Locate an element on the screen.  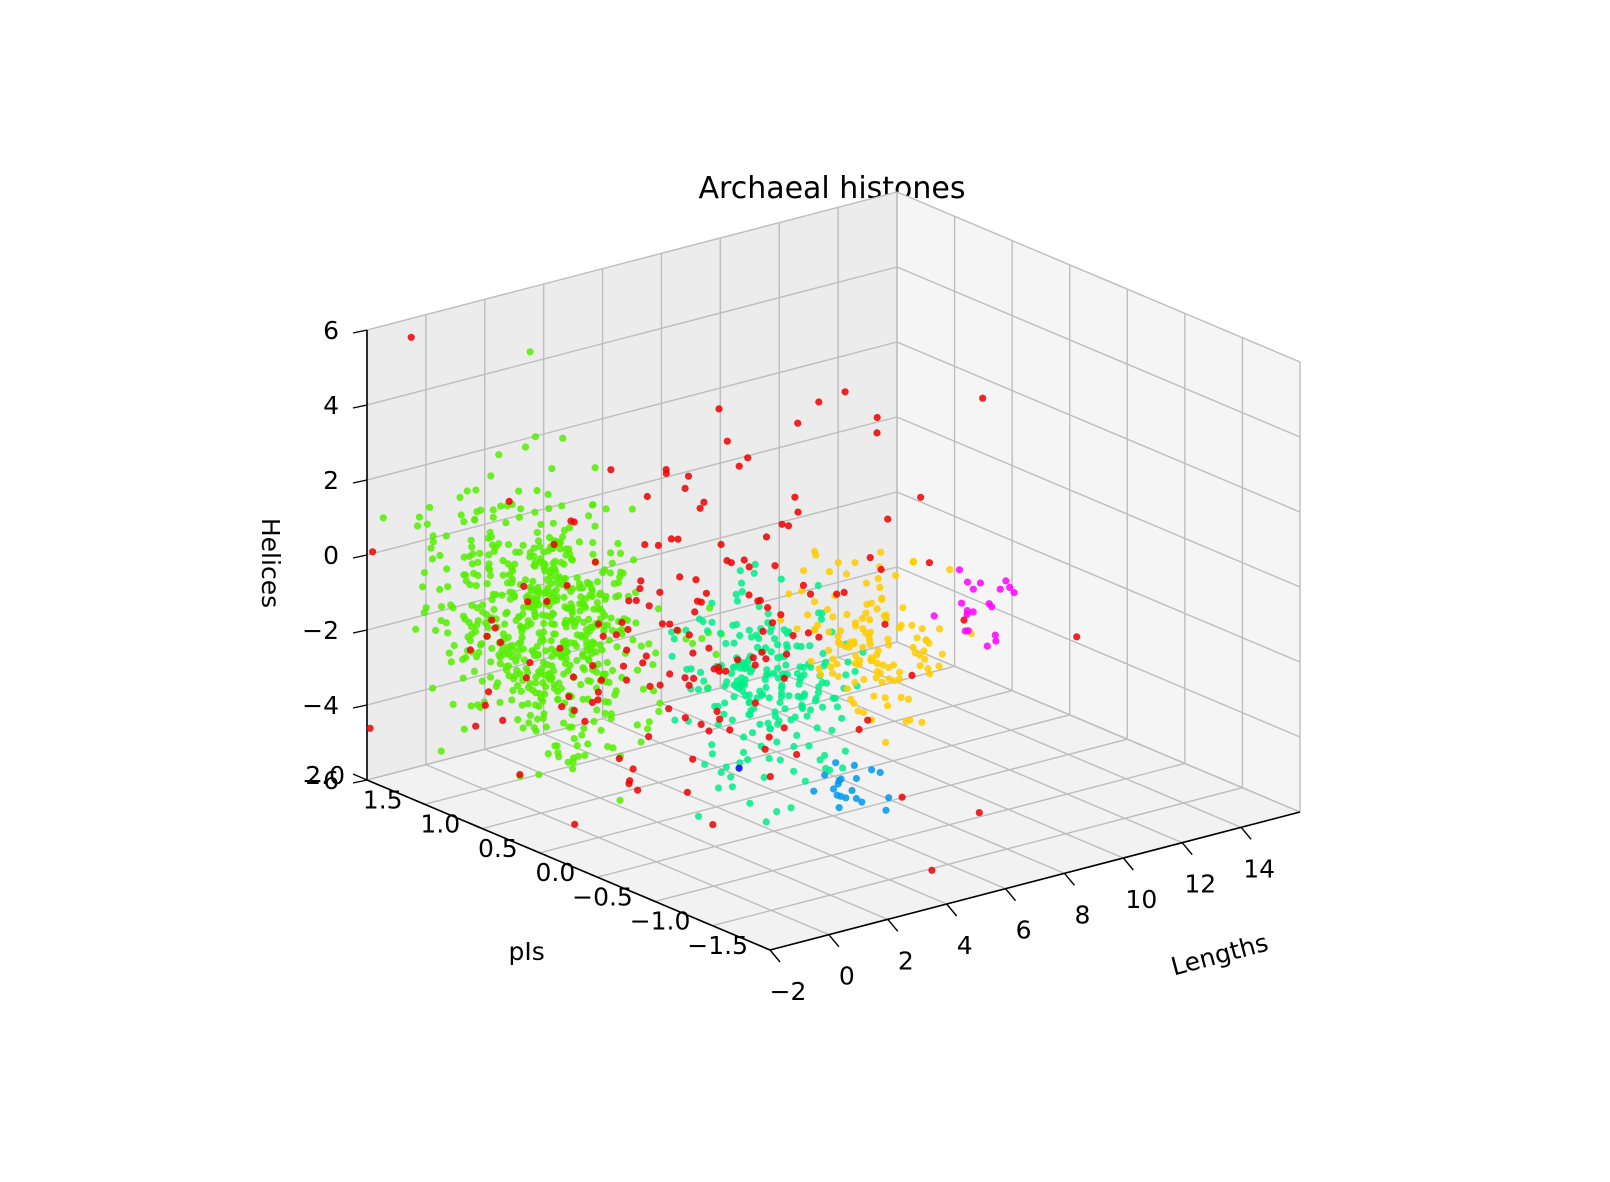
y-tick is located at coordinates (590, 874).